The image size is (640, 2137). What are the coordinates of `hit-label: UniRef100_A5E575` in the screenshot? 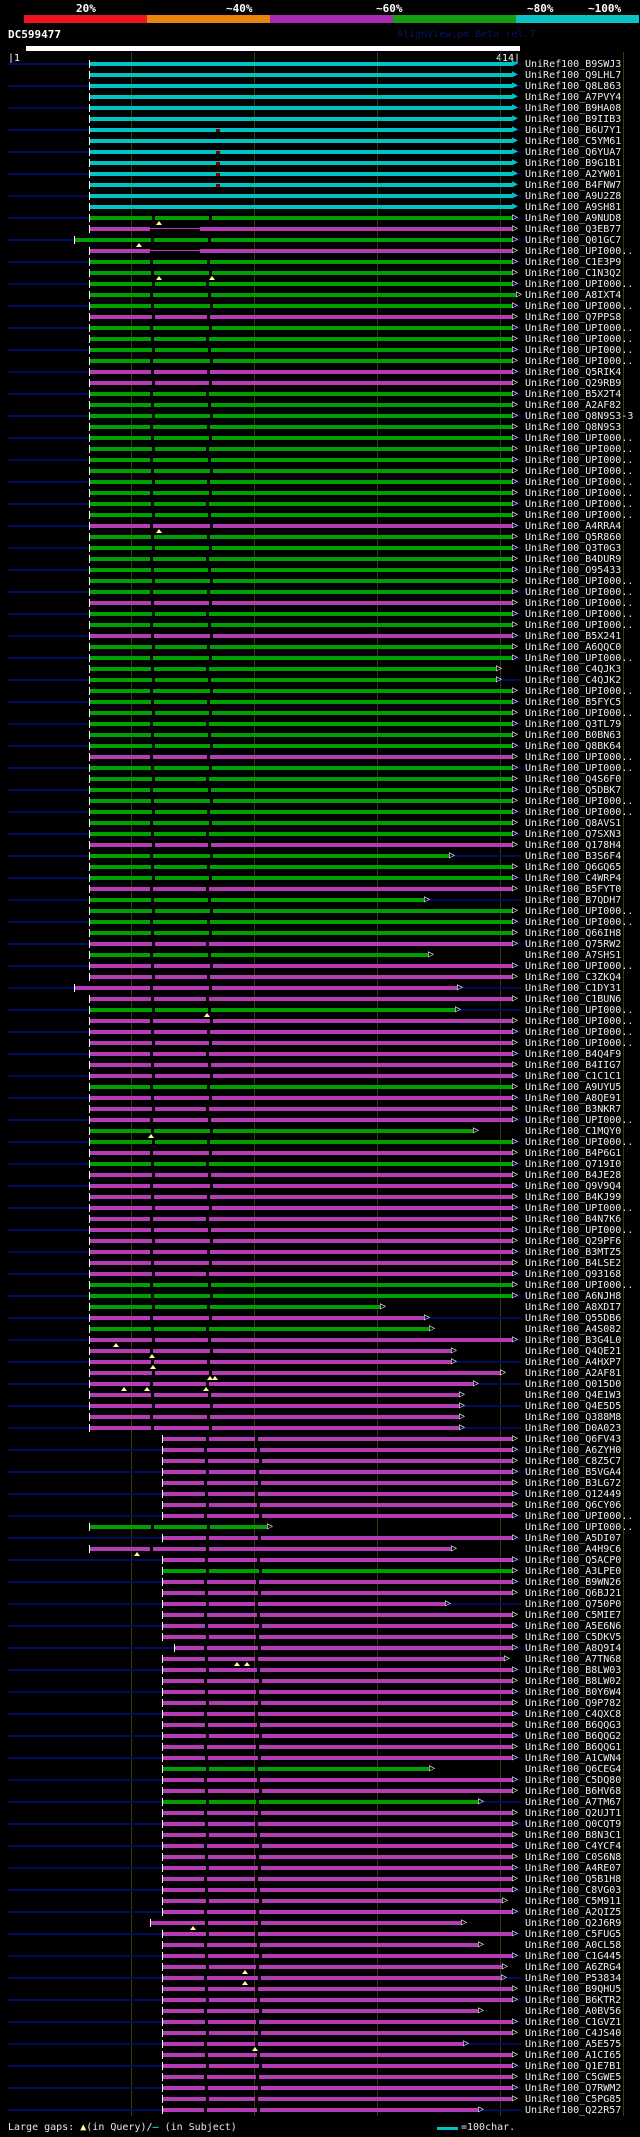 It's located at (573, 2044).